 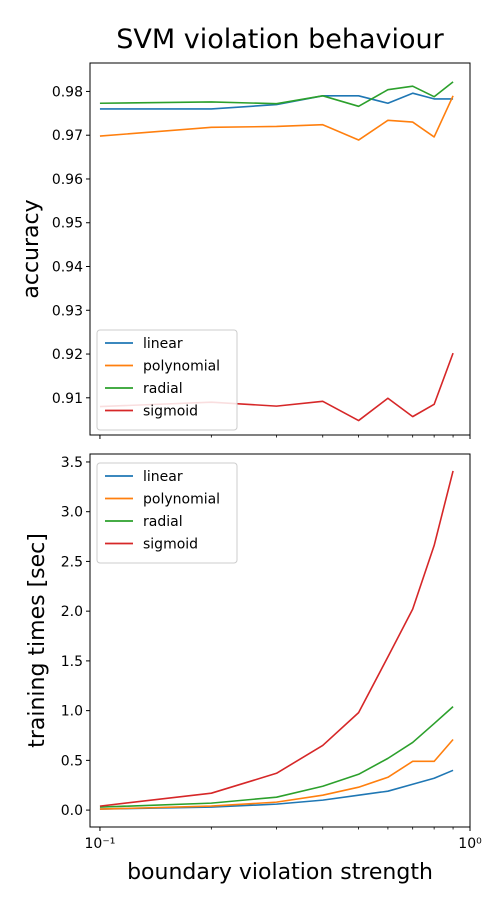 What do you see at coordinates (72, 811) in the screenshot?
I see `y-tick-label: 0.0` at bounding box center [72, 811].